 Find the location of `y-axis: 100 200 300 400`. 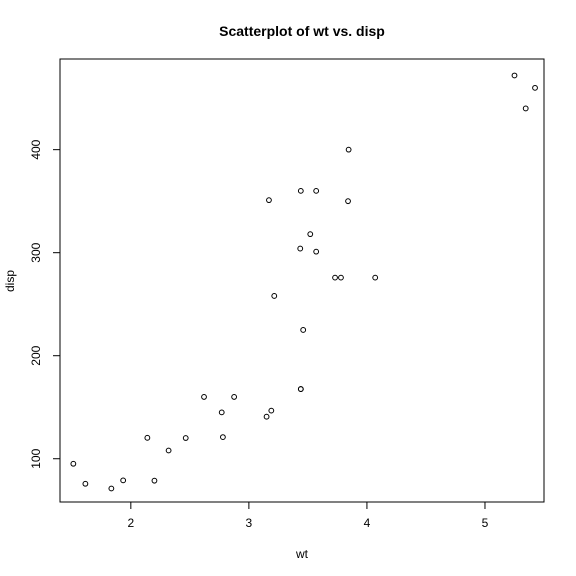

y-axis: 100 200 300 400 is located at coordinates (45, 304).